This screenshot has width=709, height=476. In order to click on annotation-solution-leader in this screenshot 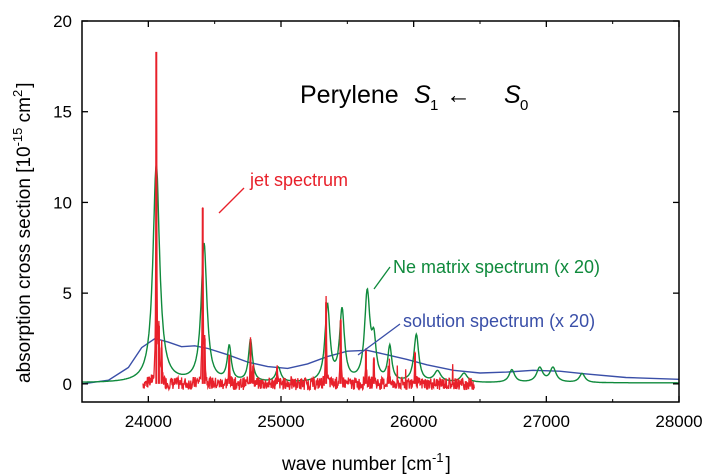, I will do `click(379, 339)`.